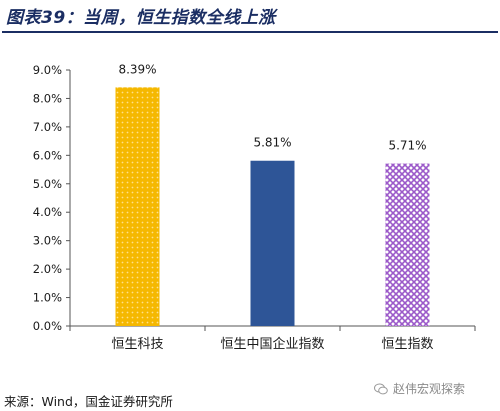 Image resolution: width=500 pixels, height=411 pixels. I want to click on y-tick: 8.0%, so click(51, 98).